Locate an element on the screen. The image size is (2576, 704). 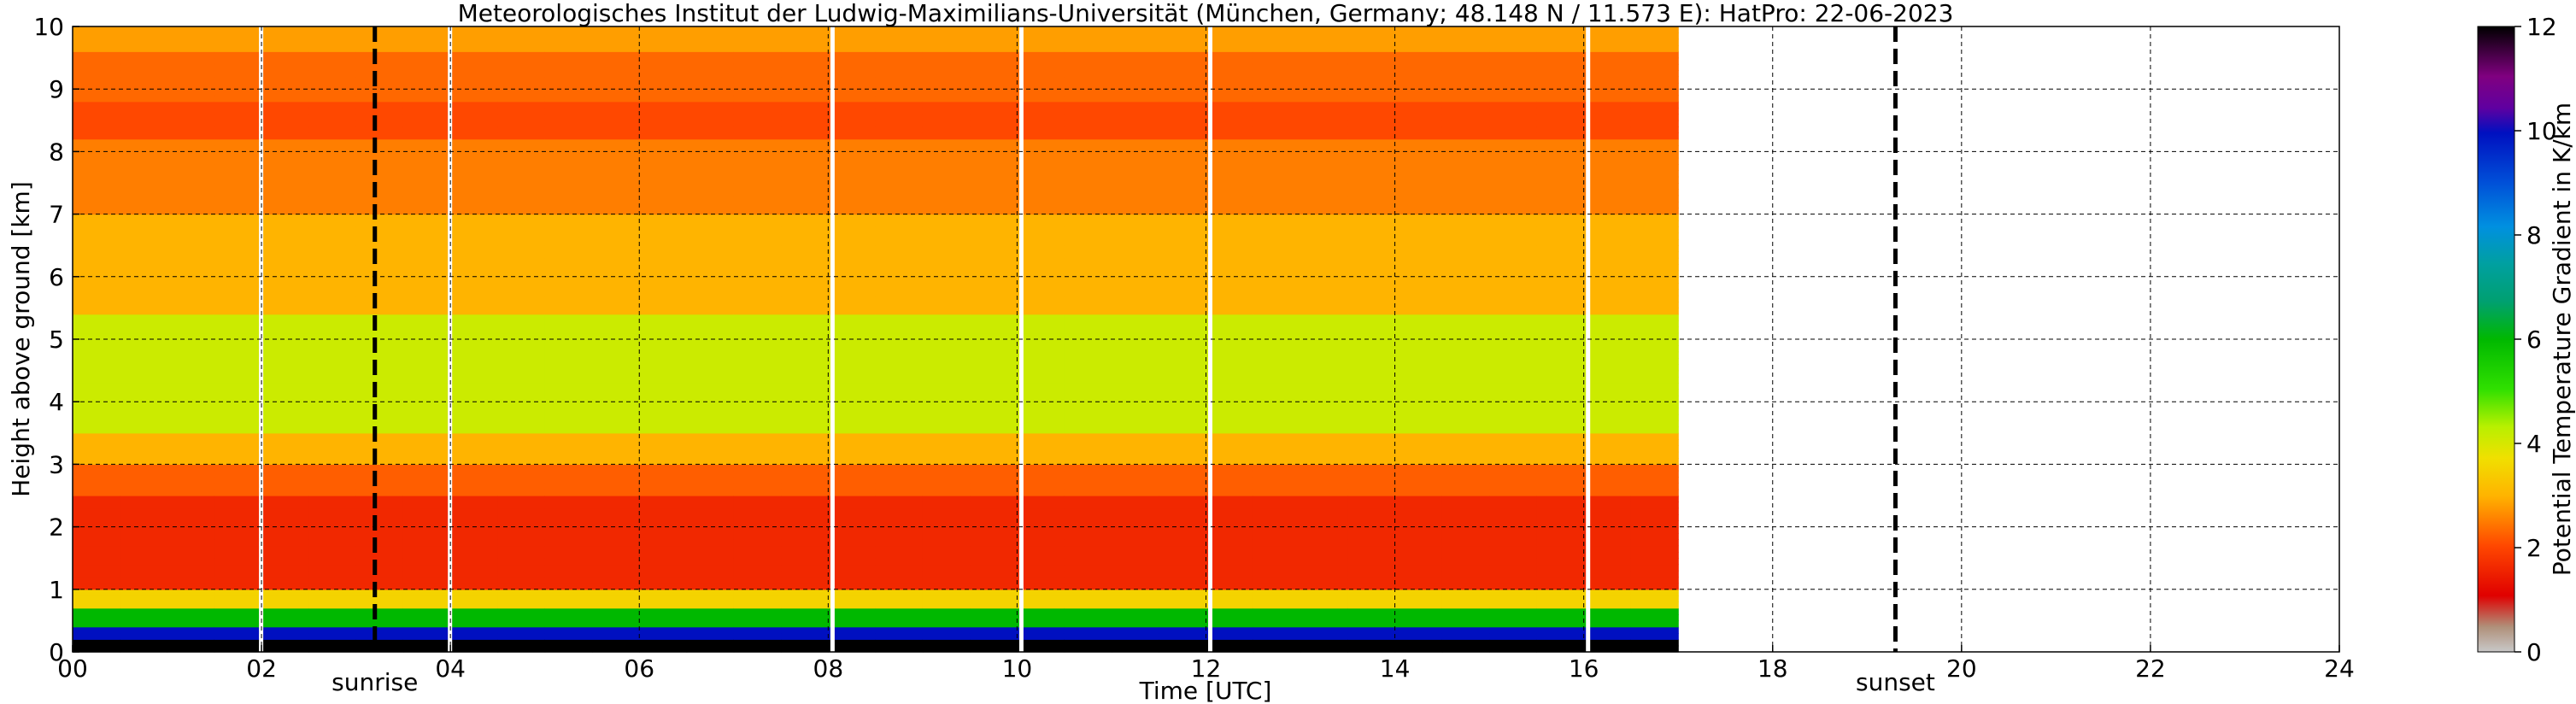
x-tick-label: 24 is located at coordinates (2339, 668).